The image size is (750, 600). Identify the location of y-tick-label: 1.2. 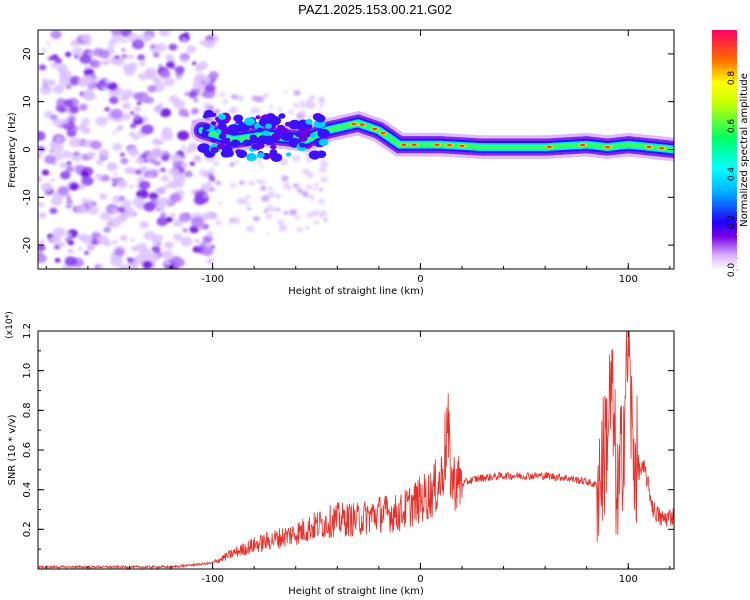
(27, 331).